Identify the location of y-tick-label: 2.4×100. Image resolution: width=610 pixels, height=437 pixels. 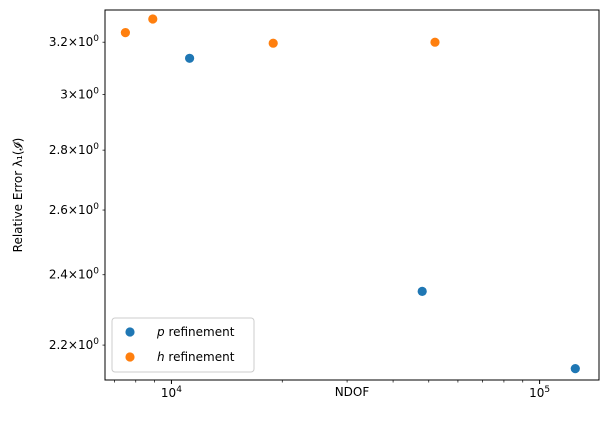
(74, 274).